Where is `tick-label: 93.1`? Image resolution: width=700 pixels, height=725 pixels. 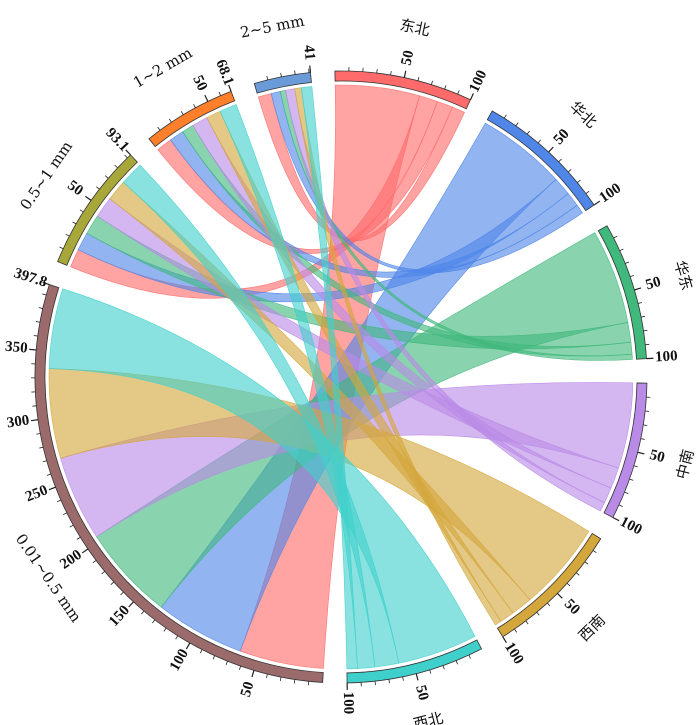
tick-label: 93.1 is located at coordinates (117, 140).